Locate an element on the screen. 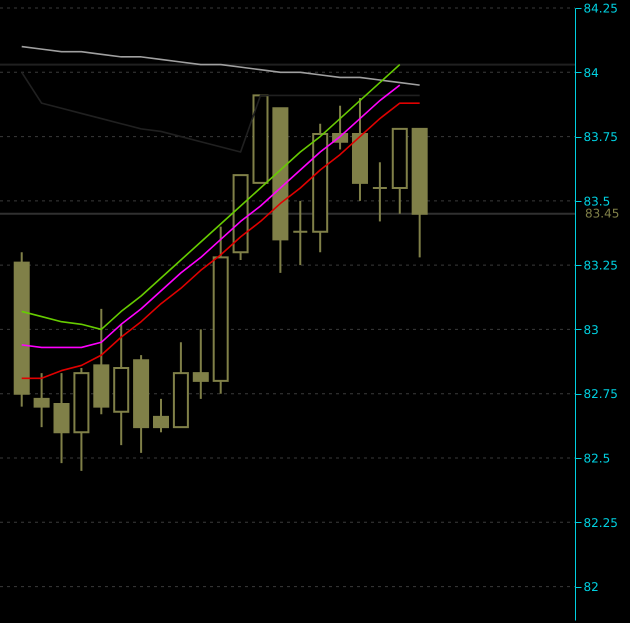 This screenshot has height=623, width=630. y-tick-label: 83.75 is located at coordinates (601, 137).